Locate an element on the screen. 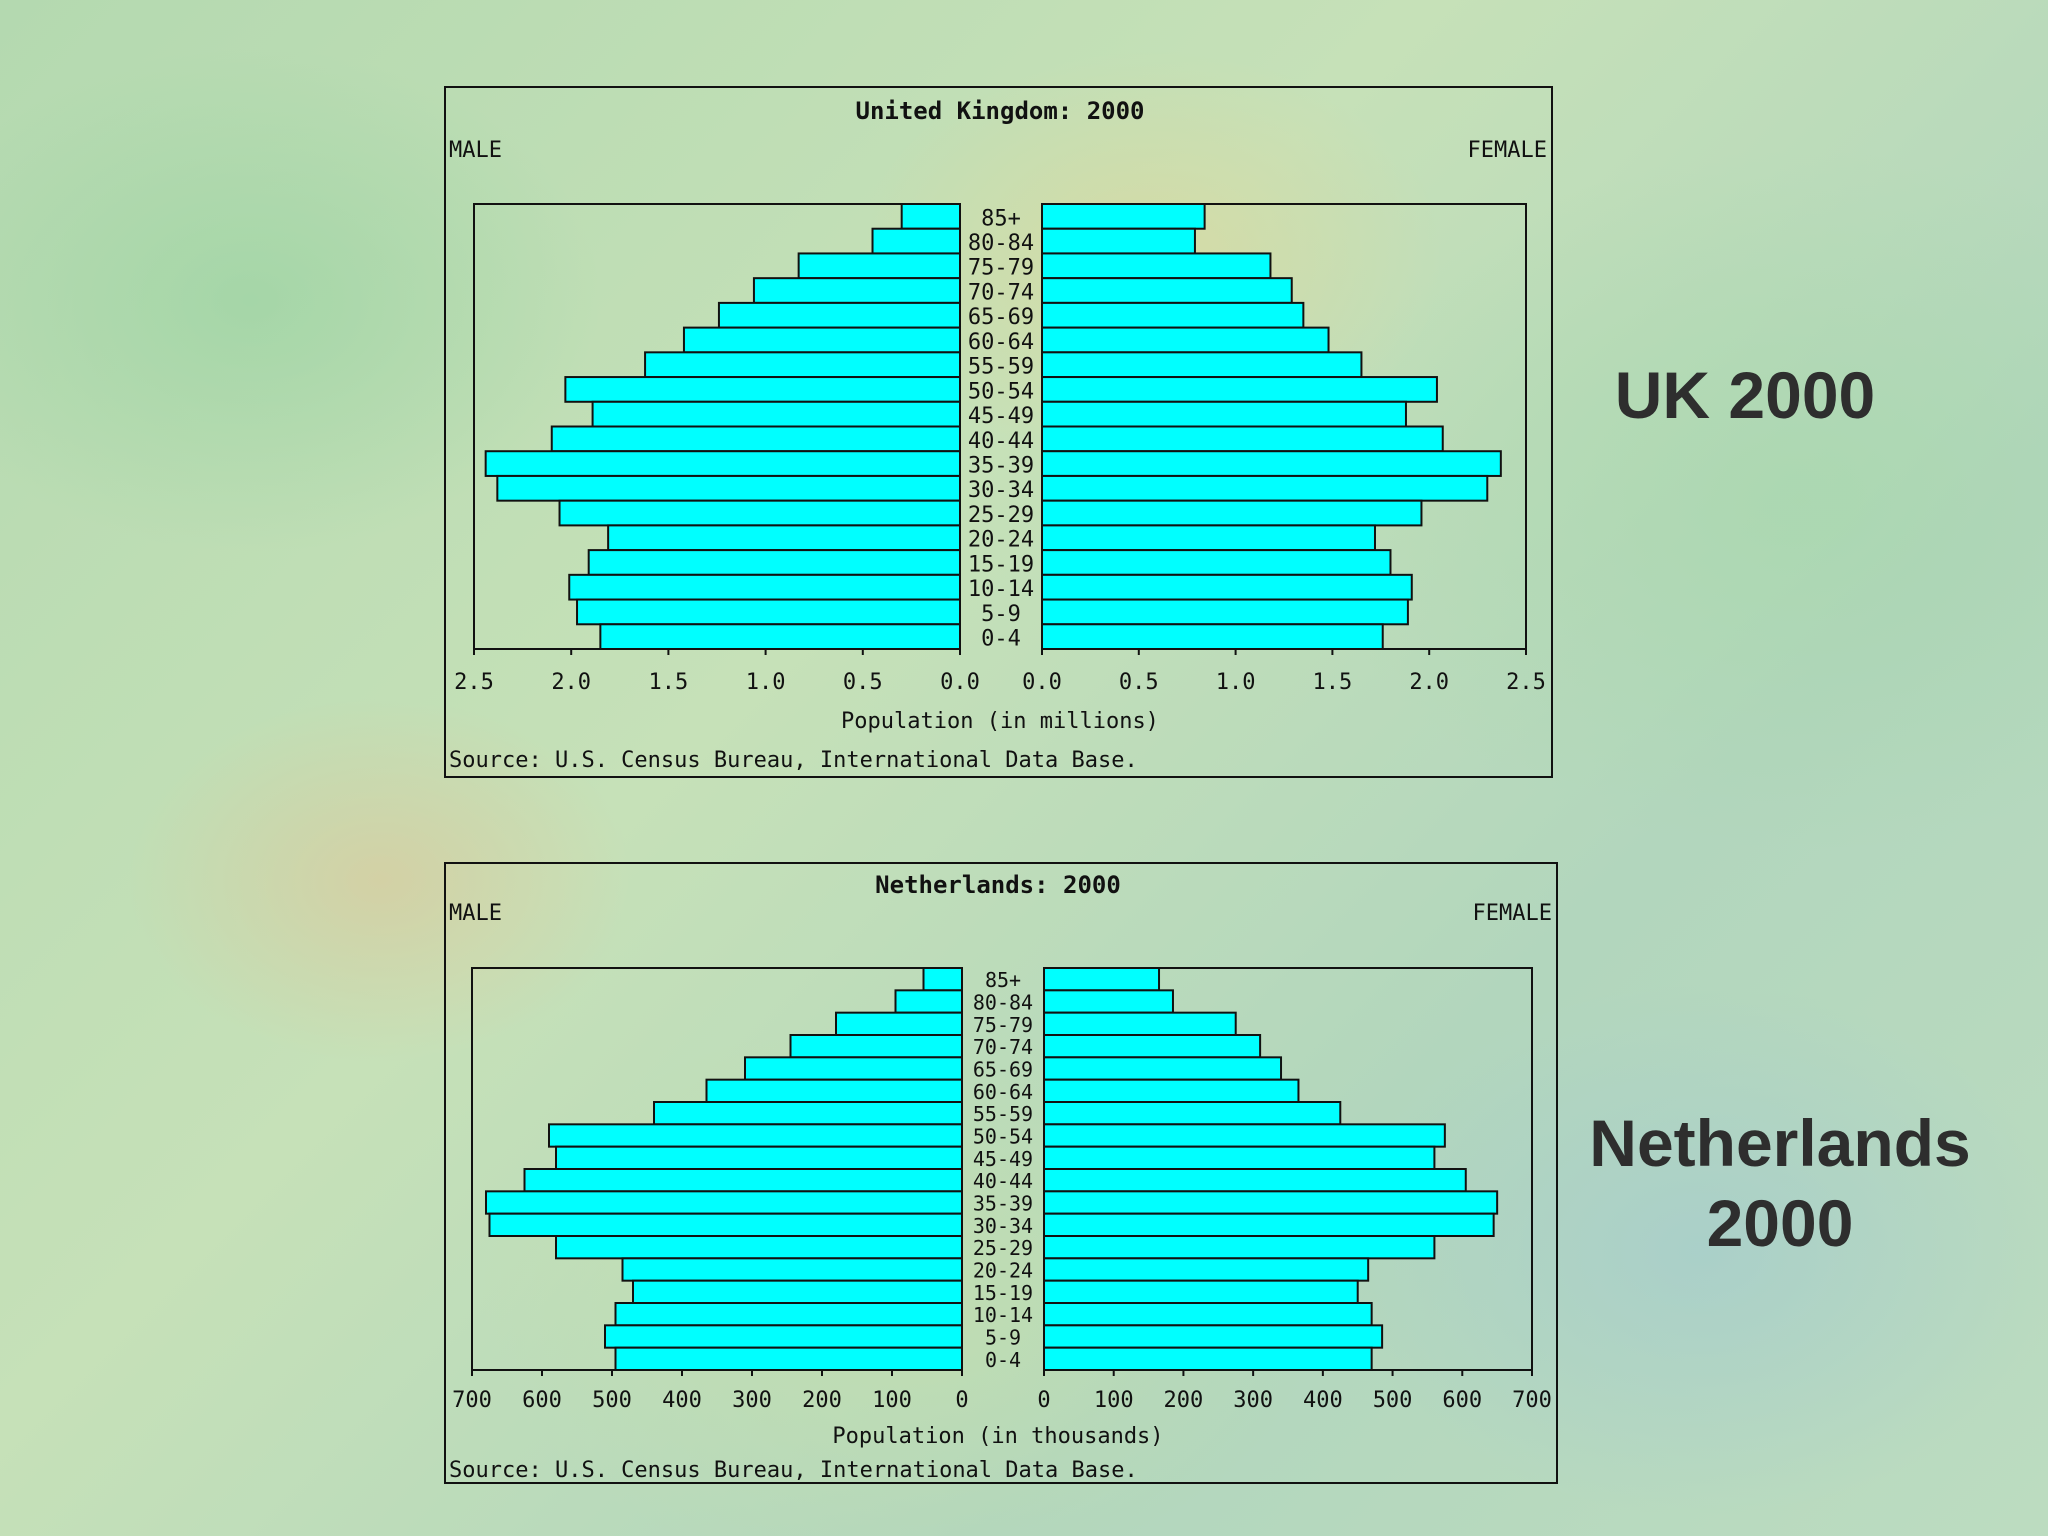 Image resolution: width=2048 pixels, height=1536 pixels. age-group-label: 75-79 is located at coordinates (1001, 268).